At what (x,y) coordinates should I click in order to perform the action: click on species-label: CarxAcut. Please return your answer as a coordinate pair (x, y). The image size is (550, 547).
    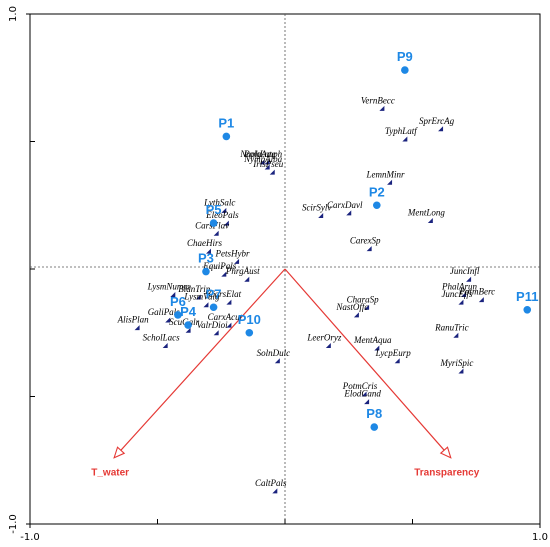
    Looking at the image, I should click on (225, 317).